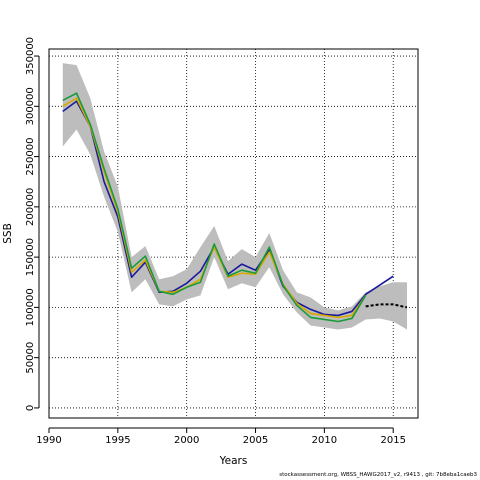 The height and width of the screenshot is (480, 480). I want to click on x-tick-label: 1990, so click(48, 440).